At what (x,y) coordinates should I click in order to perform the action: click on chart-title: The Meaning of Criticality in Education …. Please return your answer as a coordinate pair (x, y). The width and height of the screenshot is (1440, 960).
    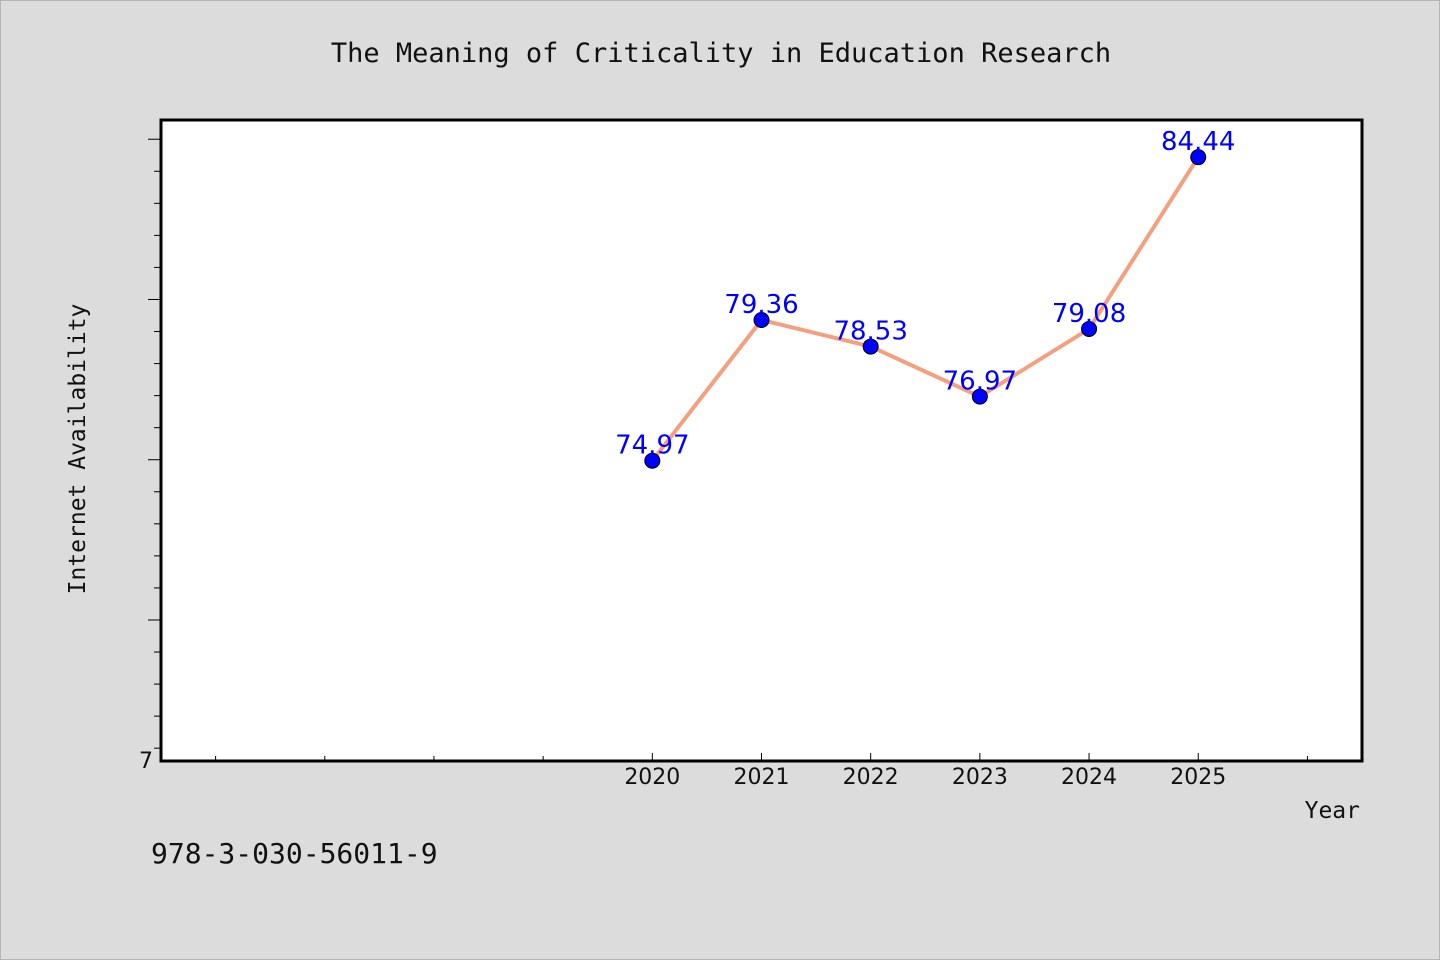
    Looking at the image, I should click on (721, 53).